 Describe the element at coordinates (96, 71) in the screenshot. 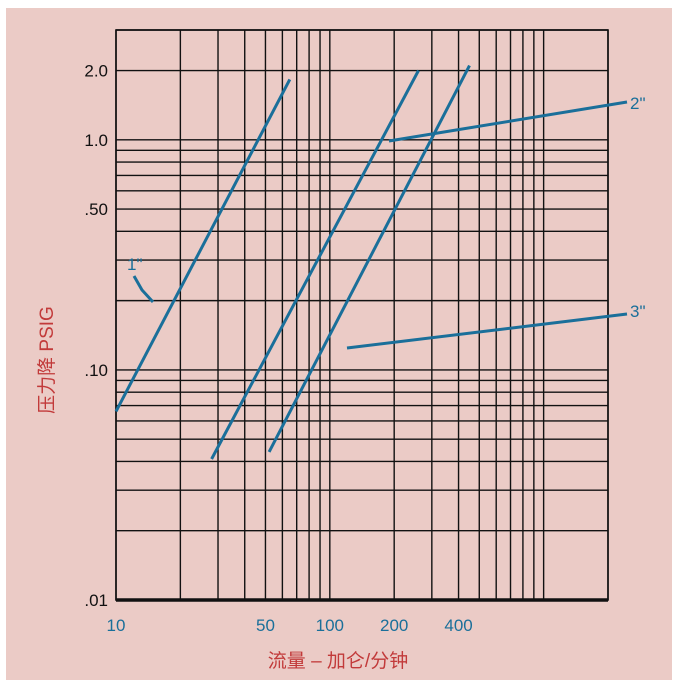

I see `y-tick-label: 2.0` at that location.